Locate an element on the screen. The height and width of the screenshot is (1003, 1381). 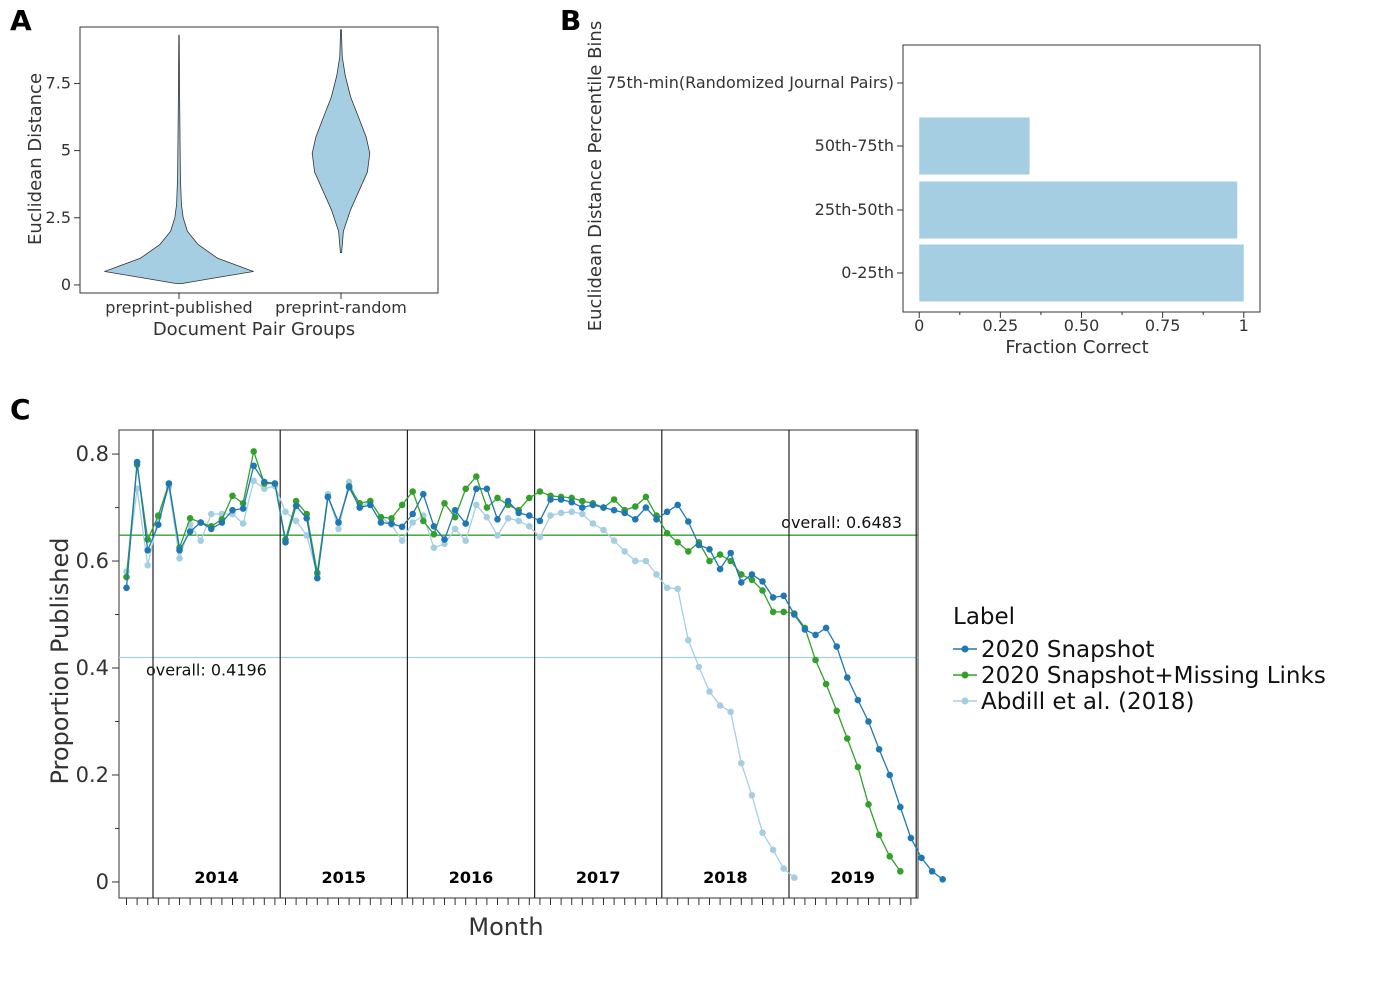
panel-b-x-tick-label: 1 is located at coordinates (1244, 325).